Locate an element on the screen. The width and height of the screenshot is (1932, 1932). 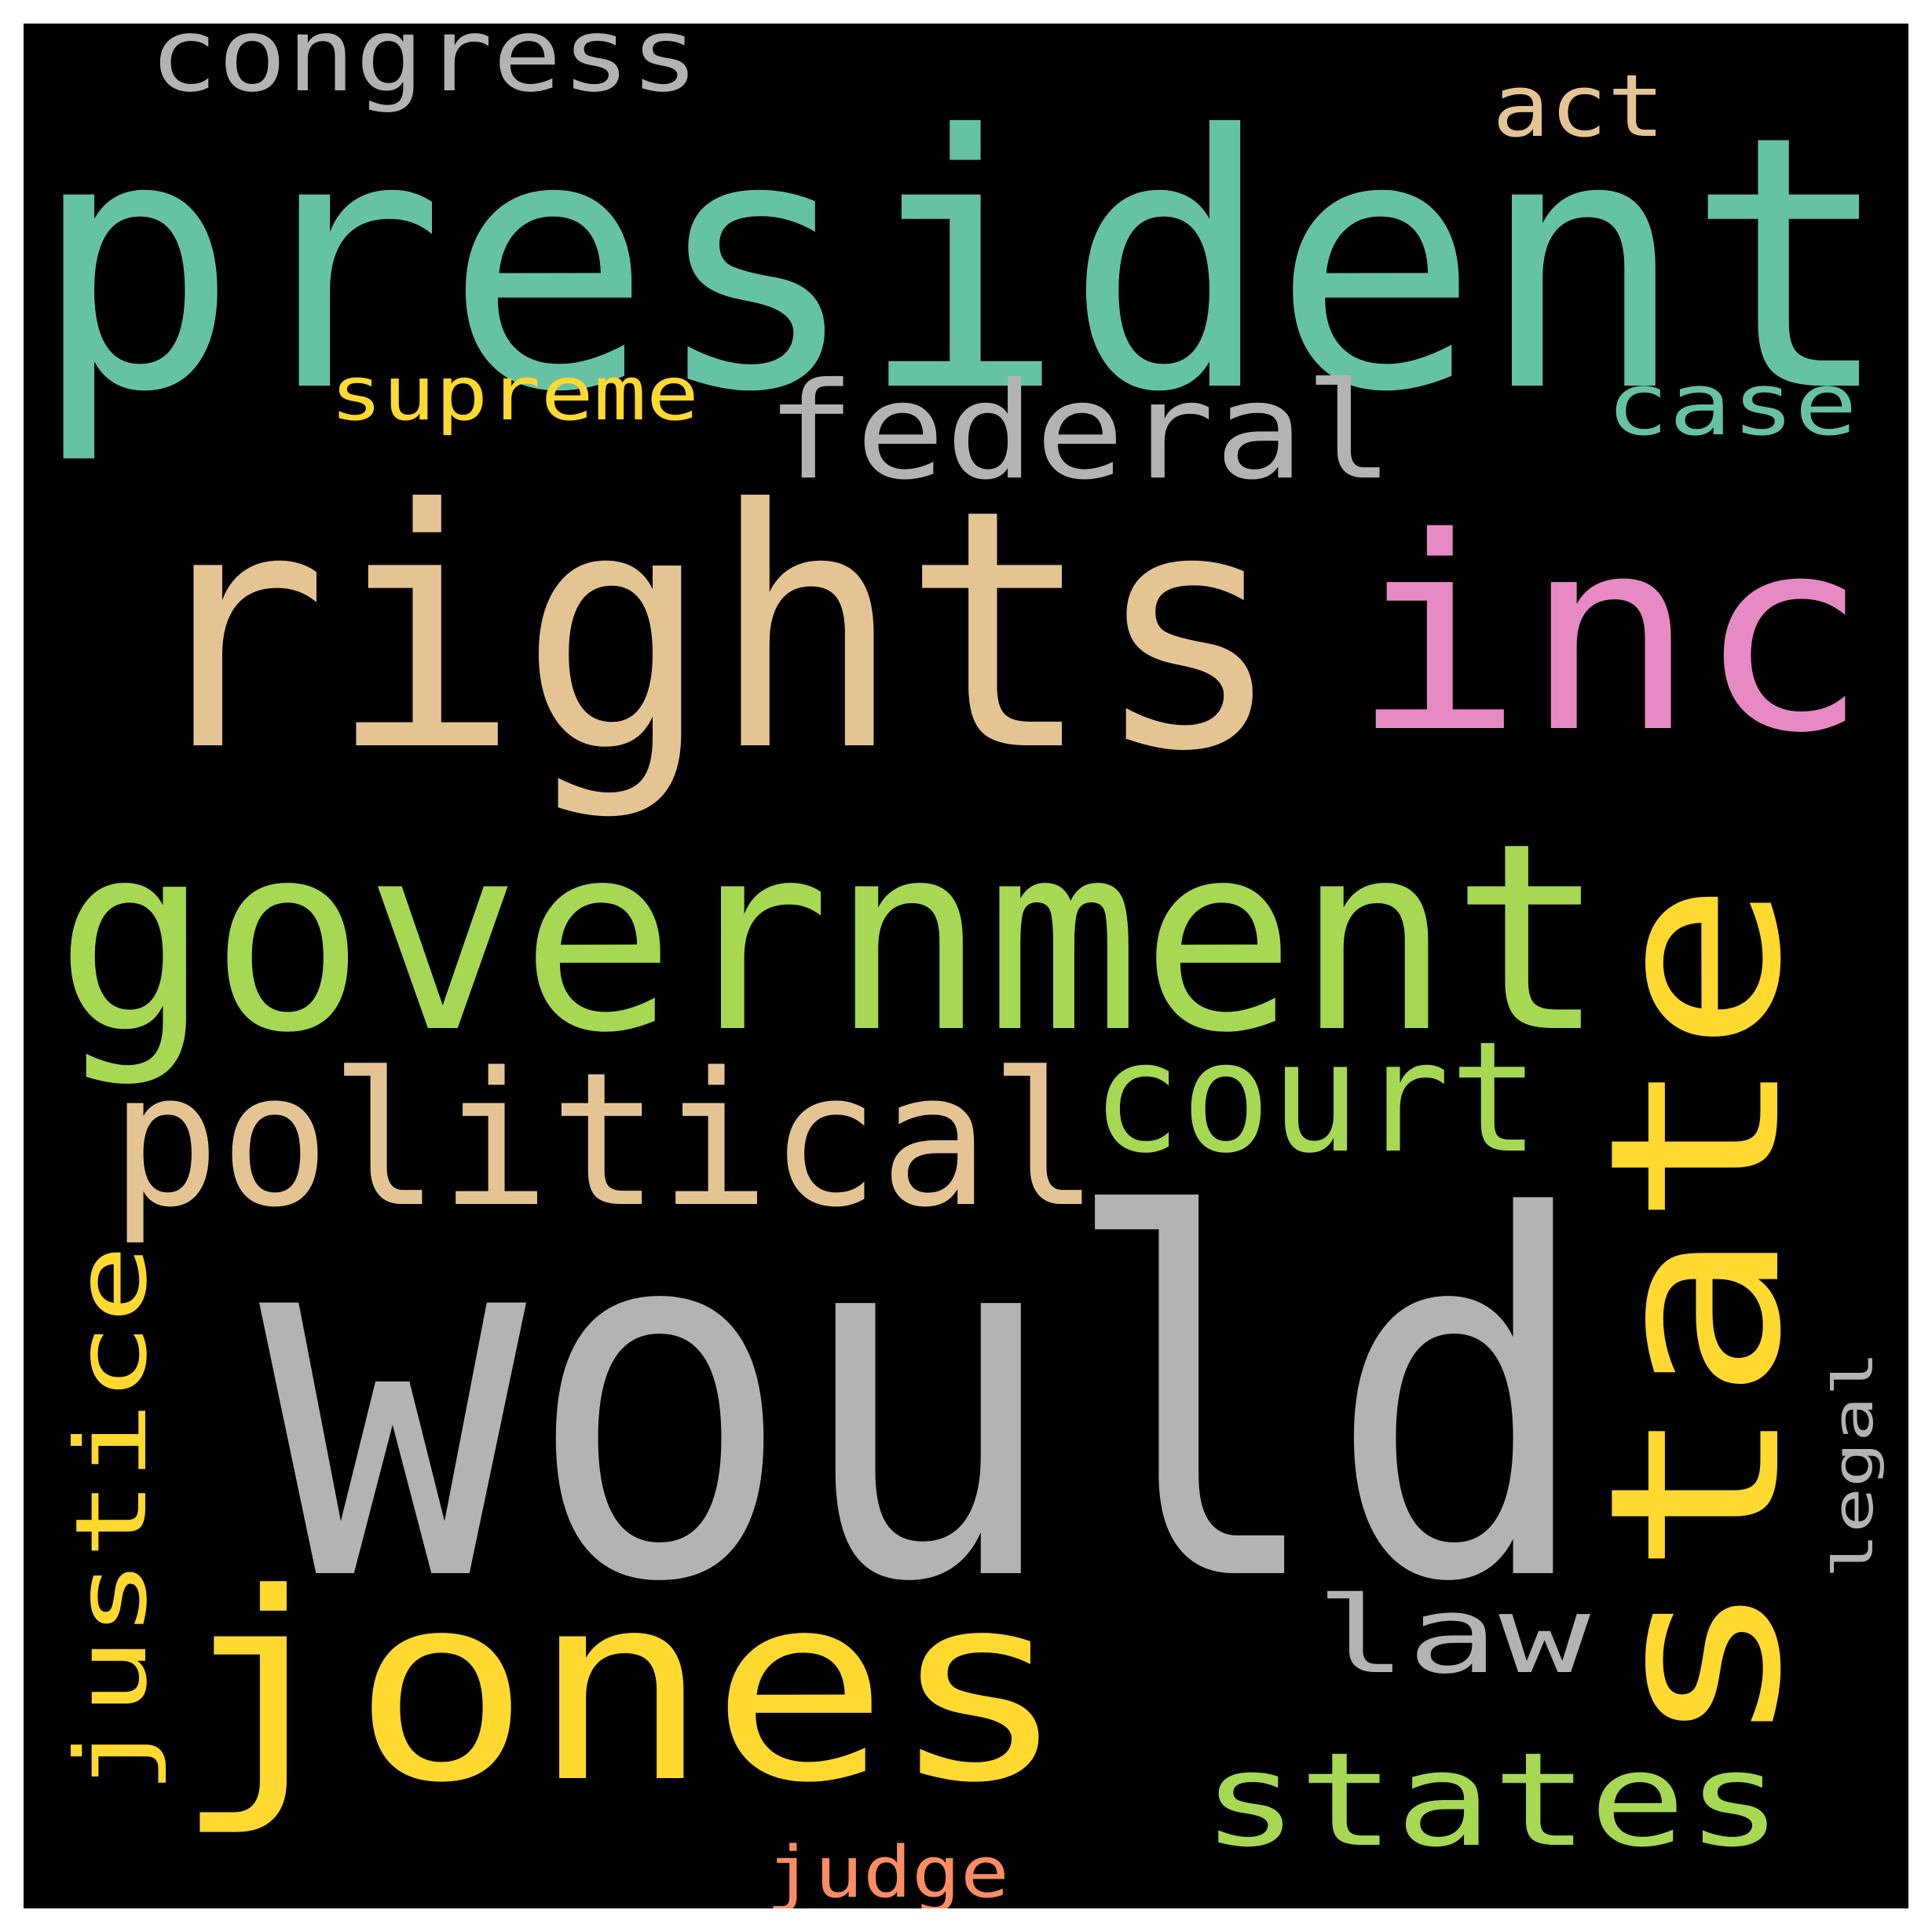
word-government: government is located at coordinates (831, 938).